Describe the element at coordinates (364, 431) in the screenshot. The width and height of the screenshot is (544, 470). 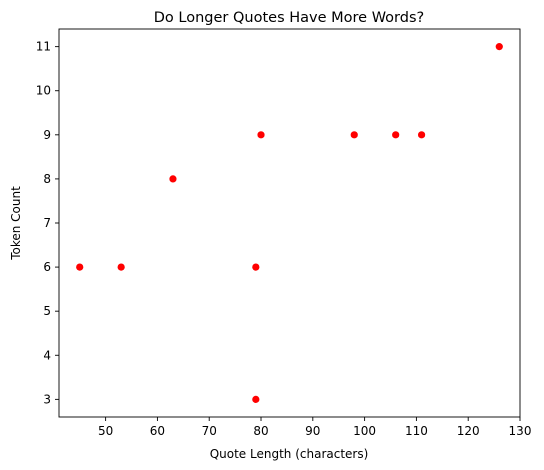
I see `x-tick-label: 100` at that location.